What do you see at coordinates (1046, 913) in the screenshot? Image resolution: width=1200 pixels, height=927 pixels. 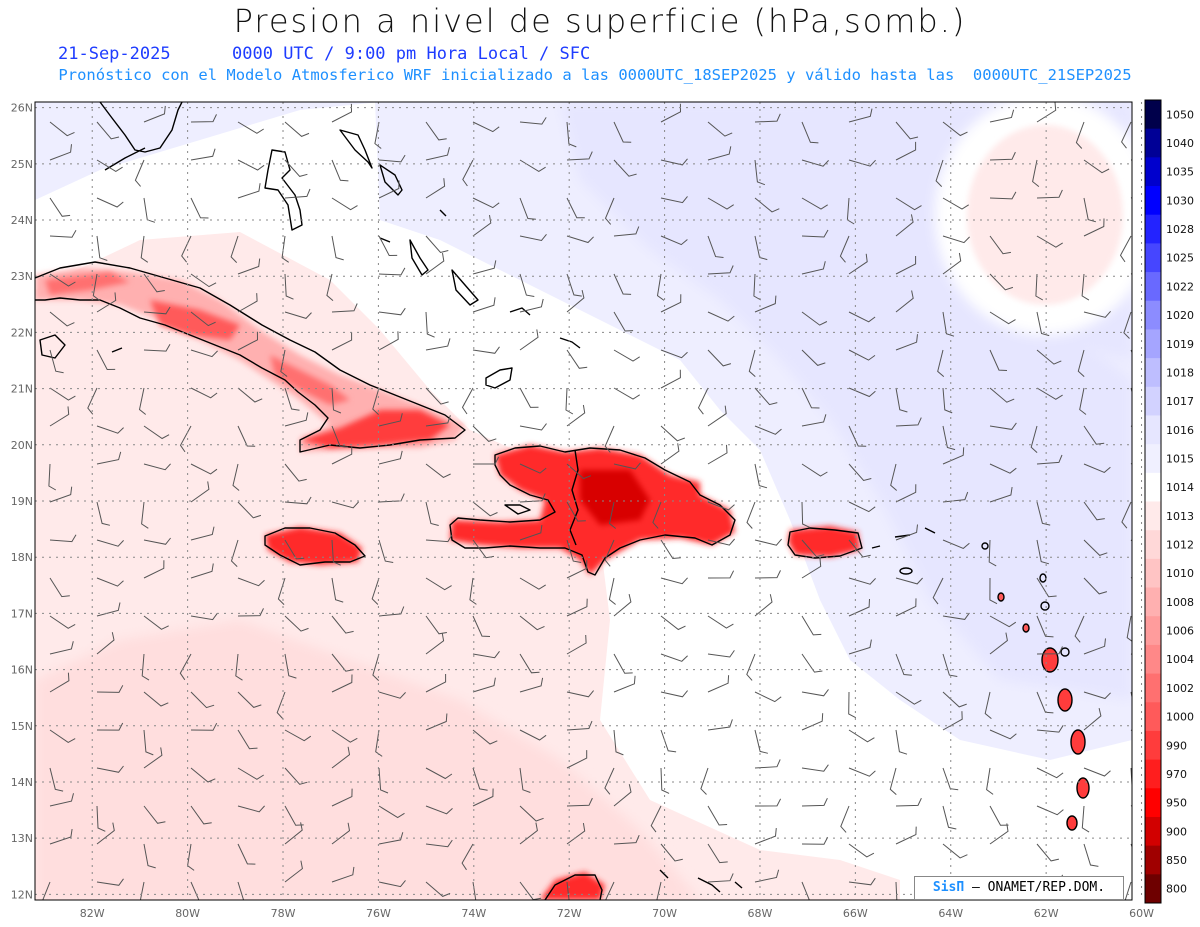 I see `lon-tick-label: 62W` at bounding box center [1046, 913].